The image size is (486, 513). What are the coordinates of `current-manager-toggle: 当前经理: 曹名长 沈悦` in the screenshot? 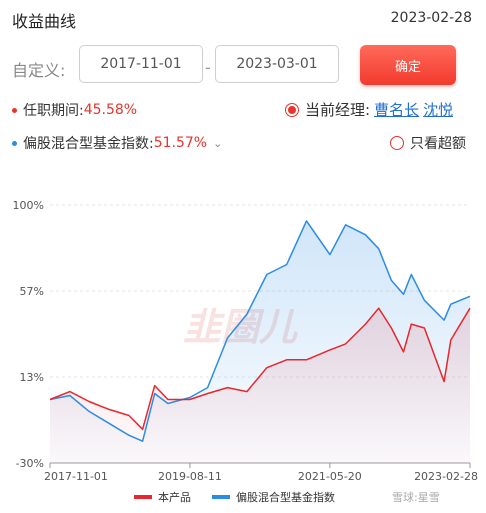 It's located at (369, 109).